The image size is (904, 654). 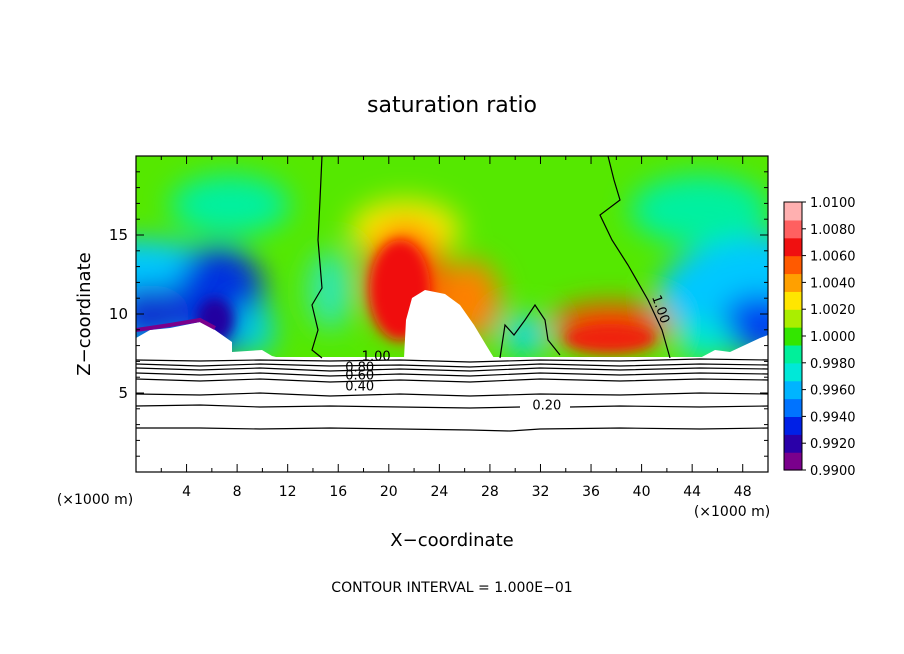 What do you see at coordinates (237, 492) in the screenshot?
I see `x-tick-label: 8` at bounding box center [237, 492].